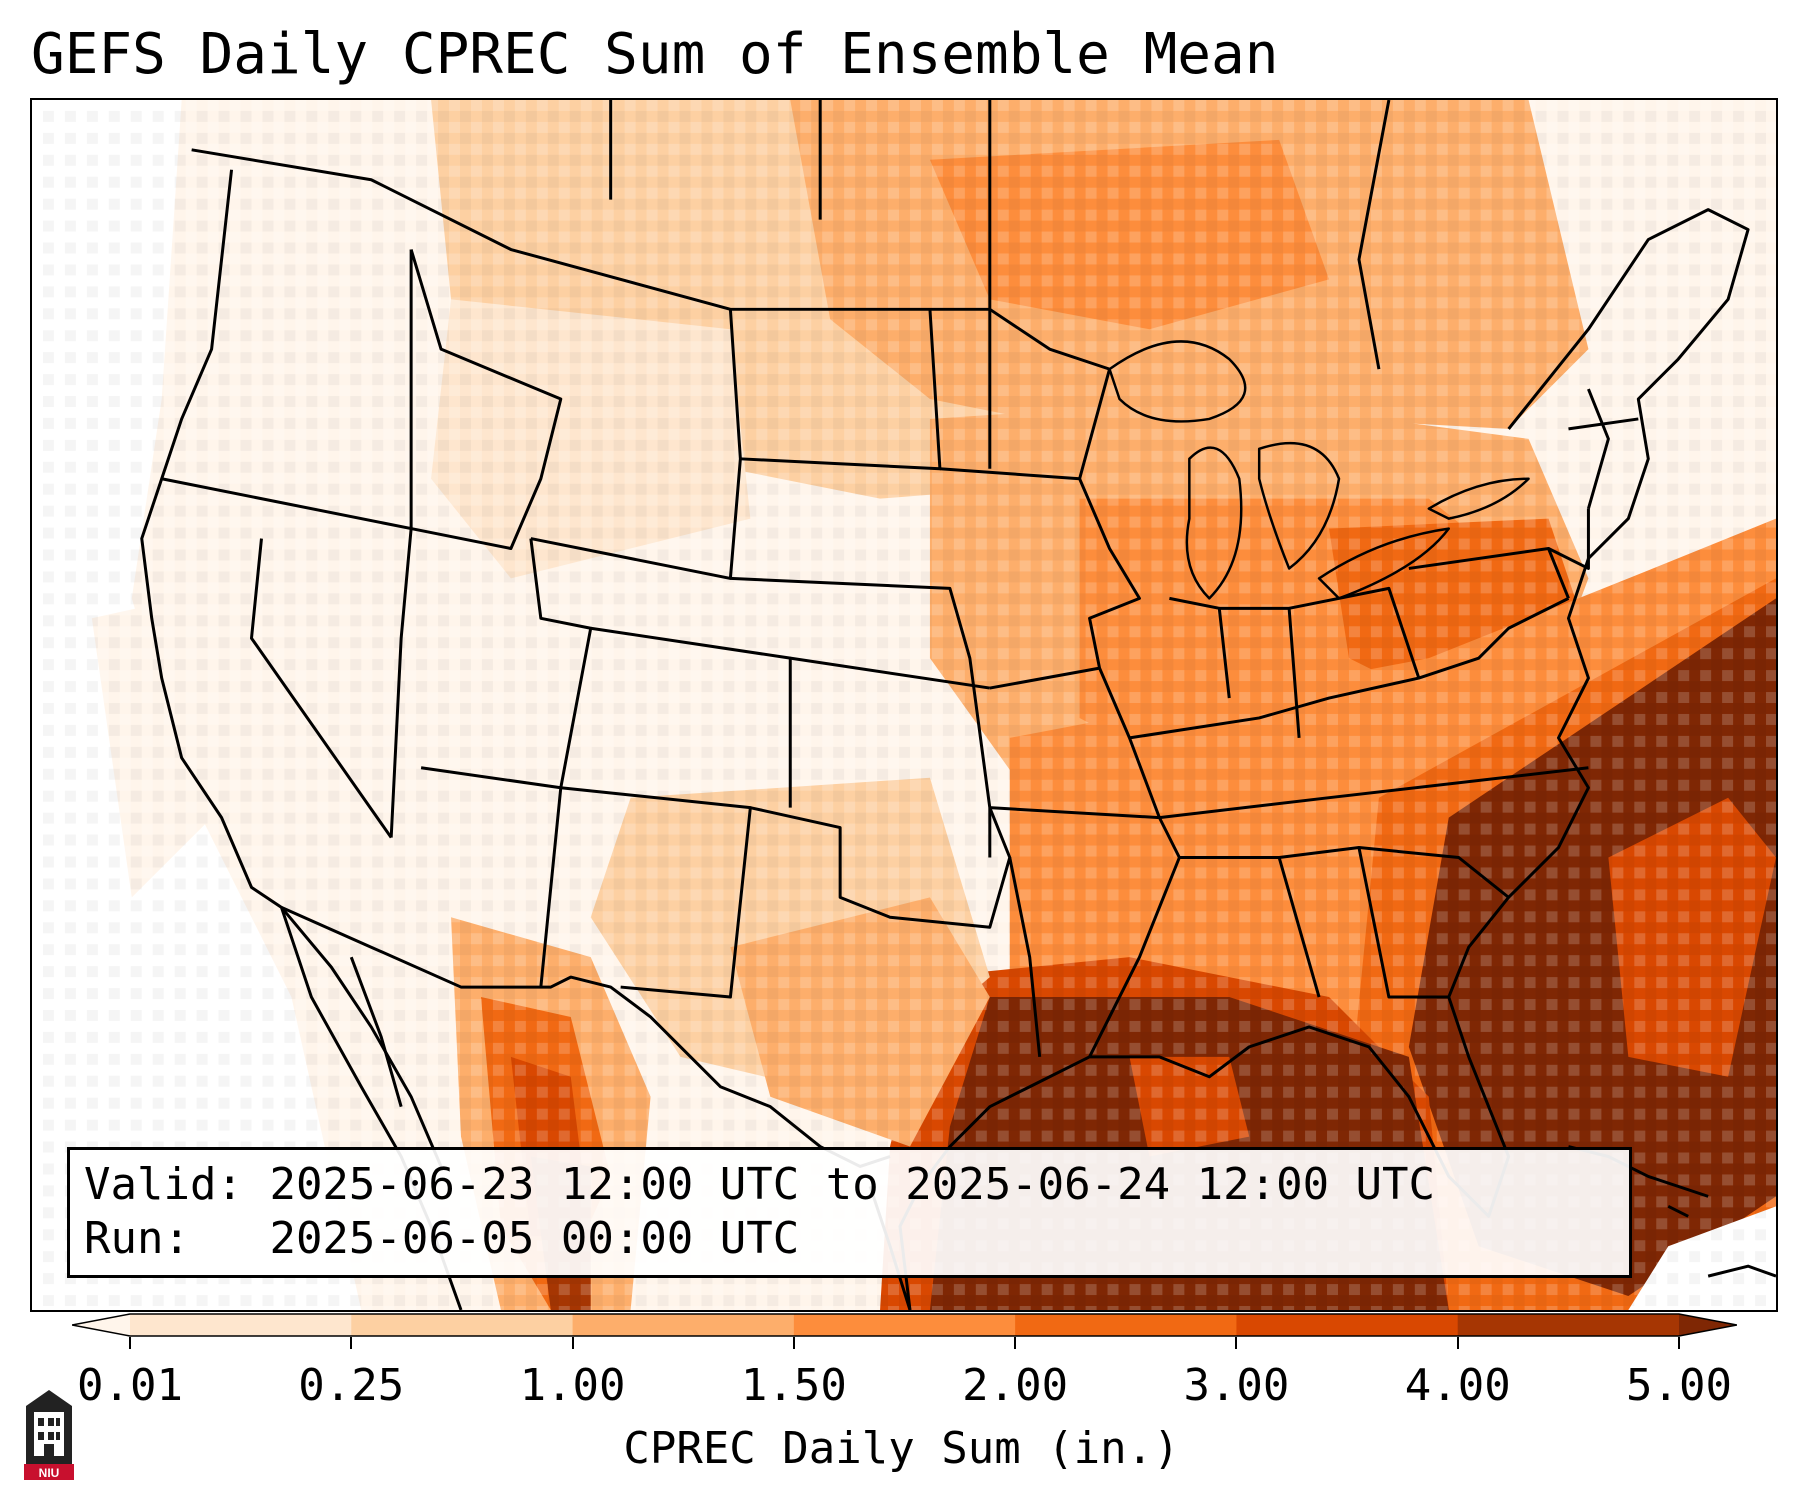  I want to click on colorbar-extend-min, so click(101, 1325).